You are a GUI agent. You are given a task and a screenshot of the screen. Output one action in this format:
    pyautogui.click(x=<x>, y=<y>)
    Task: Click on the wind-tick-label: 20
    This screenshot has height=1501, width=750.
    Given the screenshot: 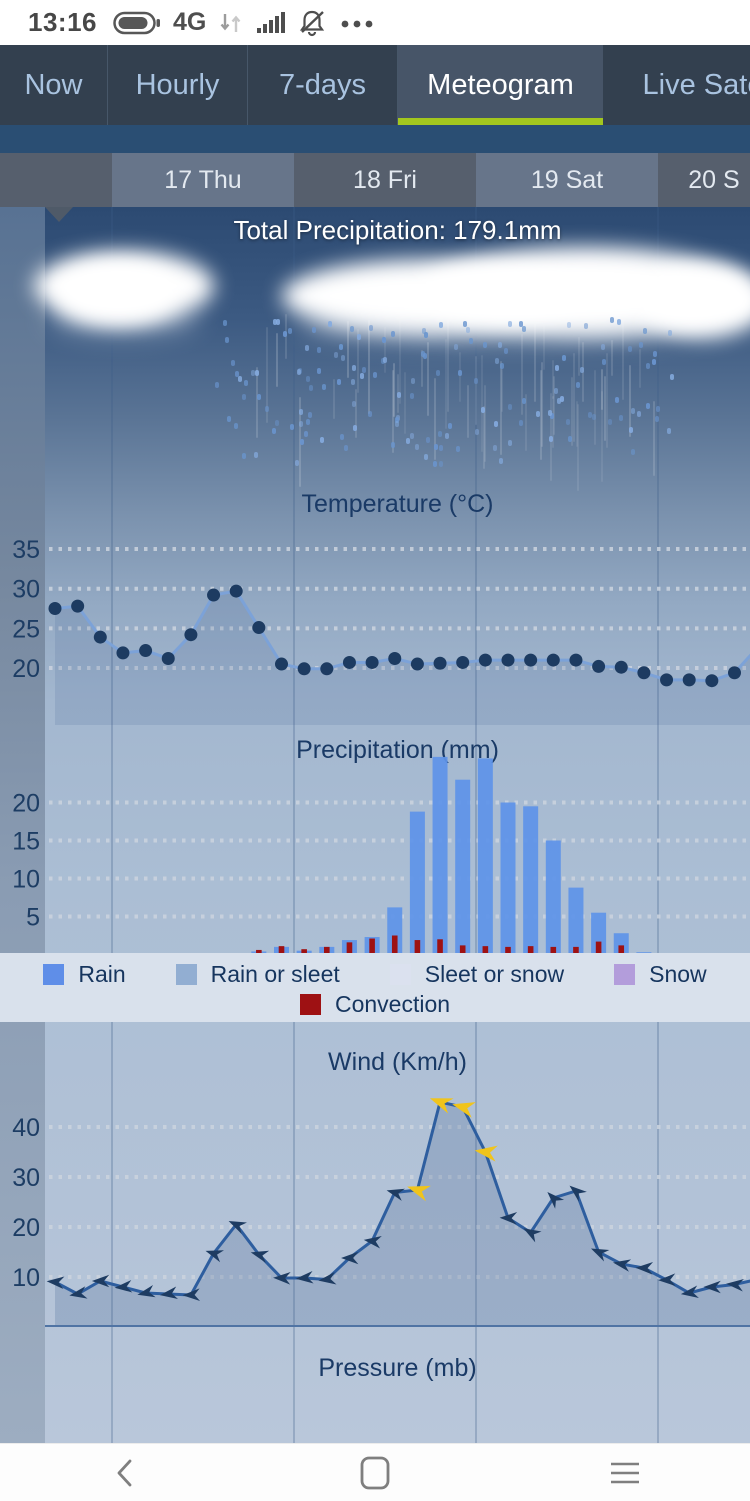 What is the action you would take?
    pyautogui.click(x=26, y=1228)
    